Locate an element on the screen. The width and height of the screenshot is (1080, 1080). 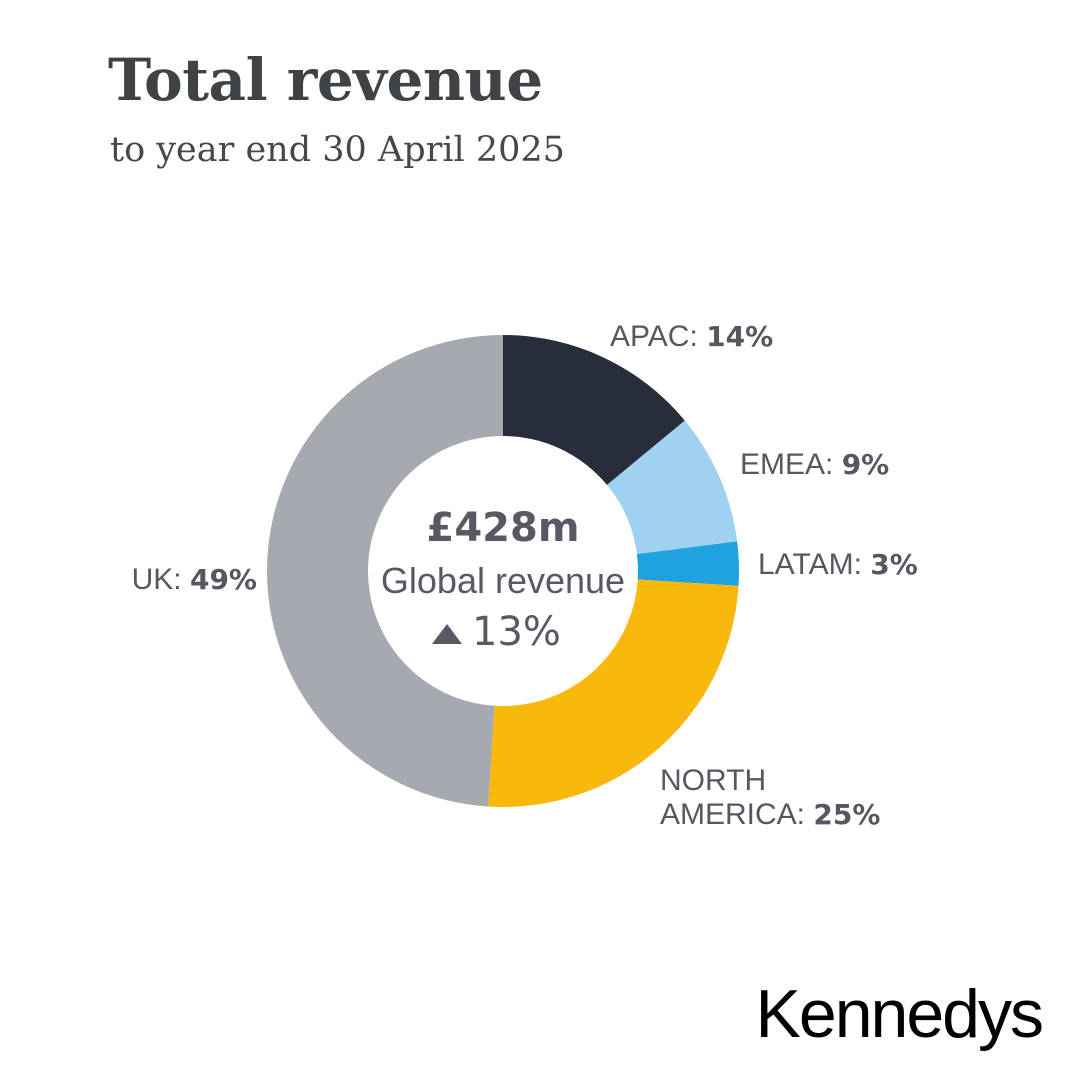
triangle-up-icon is located at coordinates (447, 634).